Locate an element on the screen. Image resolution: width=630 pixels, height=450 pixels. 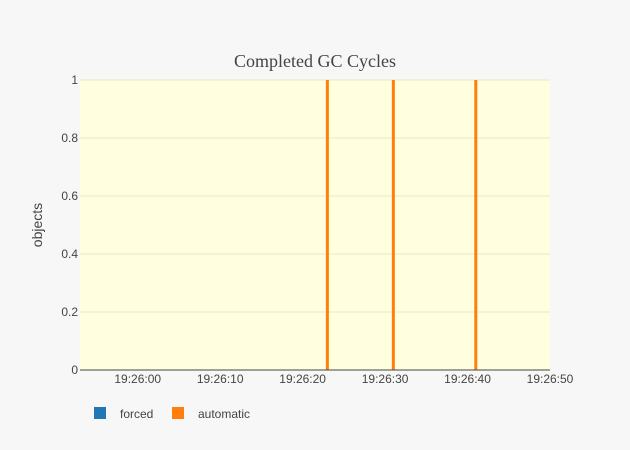
legend-label-forced: forced is located at coordinates (136, 414).